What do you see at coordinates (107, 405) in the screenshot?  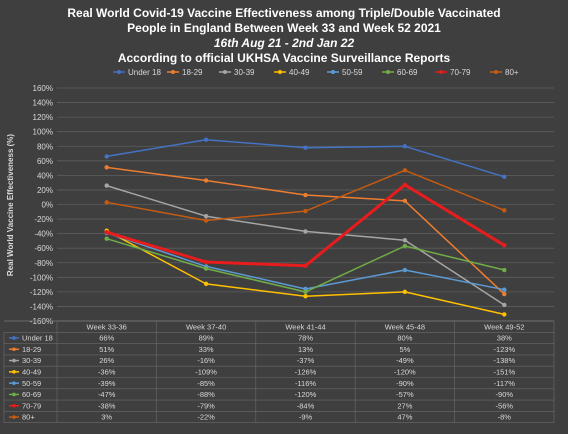 I see `table-cell: -38%` at bounding box center [107, 405].